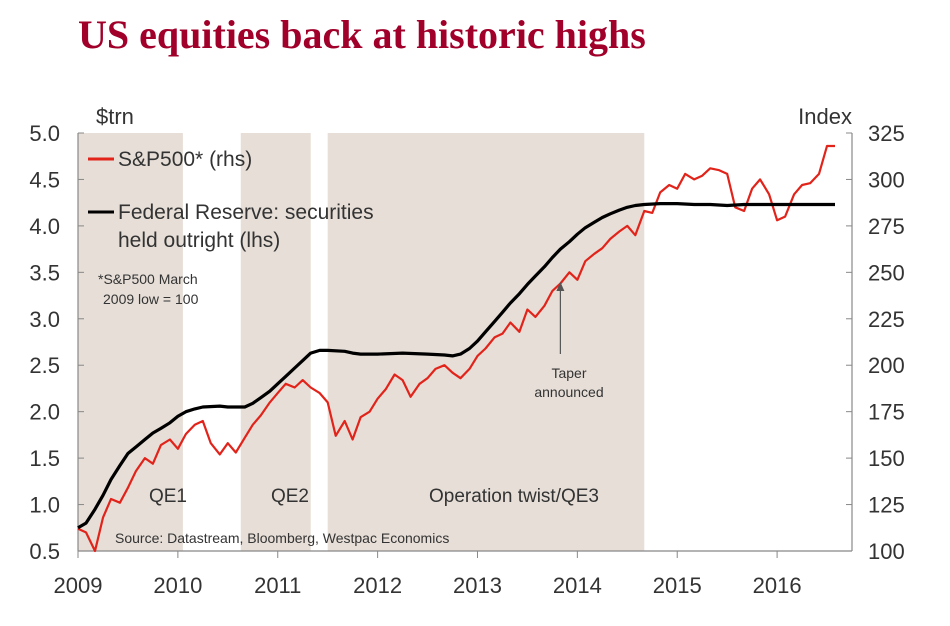  Describe the element at coordinates (115, 116) in the screenshot. I see `left-axis-unit: $trn` at that location.